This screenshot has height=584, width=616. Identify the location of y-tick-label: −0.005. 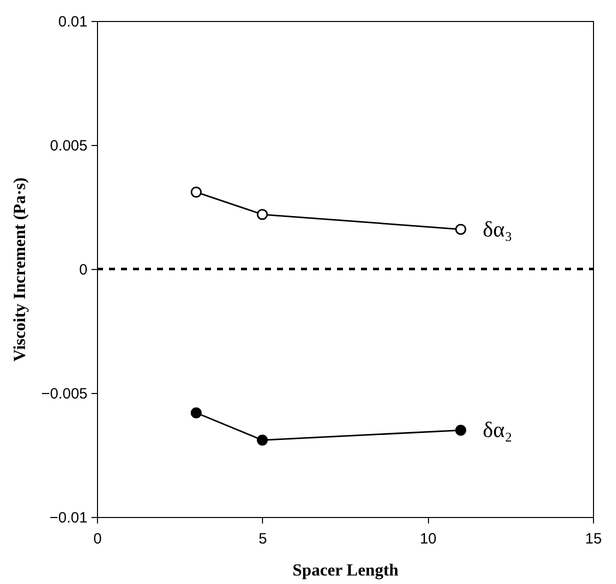
(64, 394).